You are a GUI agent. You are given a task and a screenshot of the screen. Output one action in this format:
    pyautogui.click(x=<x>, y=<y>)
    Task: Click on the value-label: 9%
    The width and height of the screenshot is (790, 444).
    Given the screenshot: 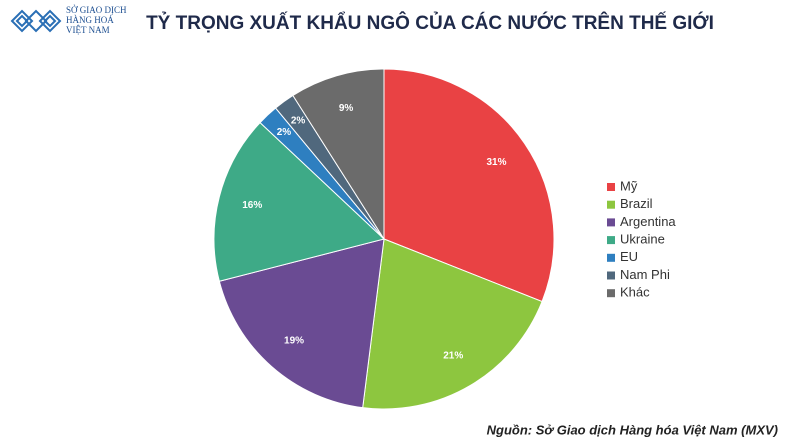 What is the action you would take?
    pyautogui.click(x=346, y=108)
    